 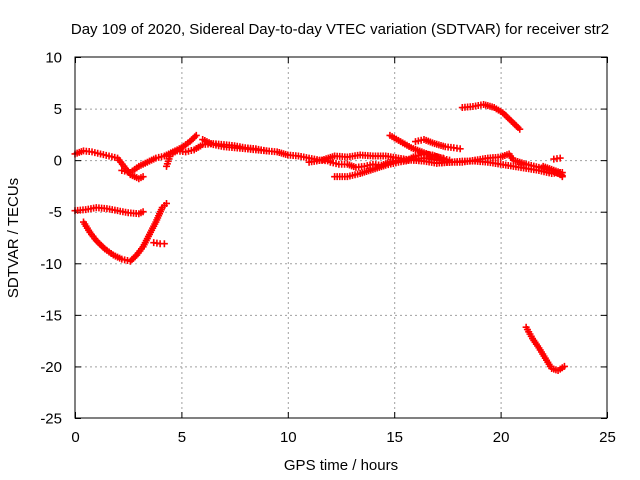 I want to click on y-tick-label: -25, so click(x=51, y=419).